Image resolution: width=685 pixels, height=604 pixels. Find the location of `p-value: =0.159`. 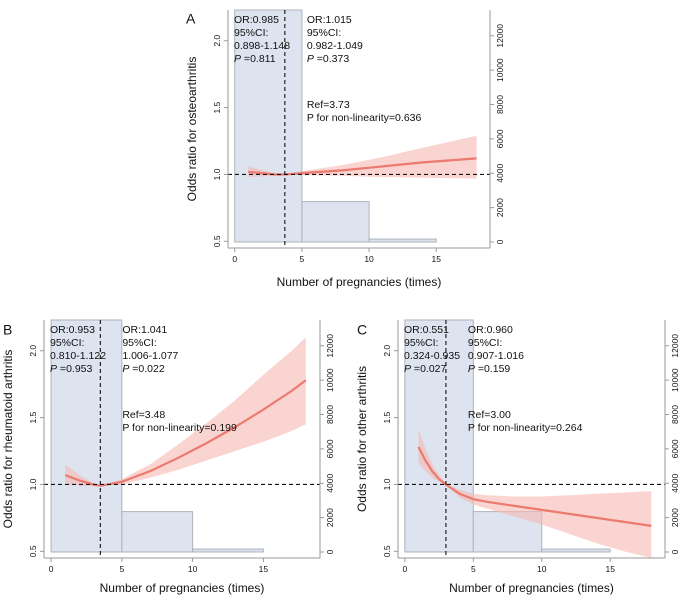

p-value: =0.159 is located at coordinates (492, 369).